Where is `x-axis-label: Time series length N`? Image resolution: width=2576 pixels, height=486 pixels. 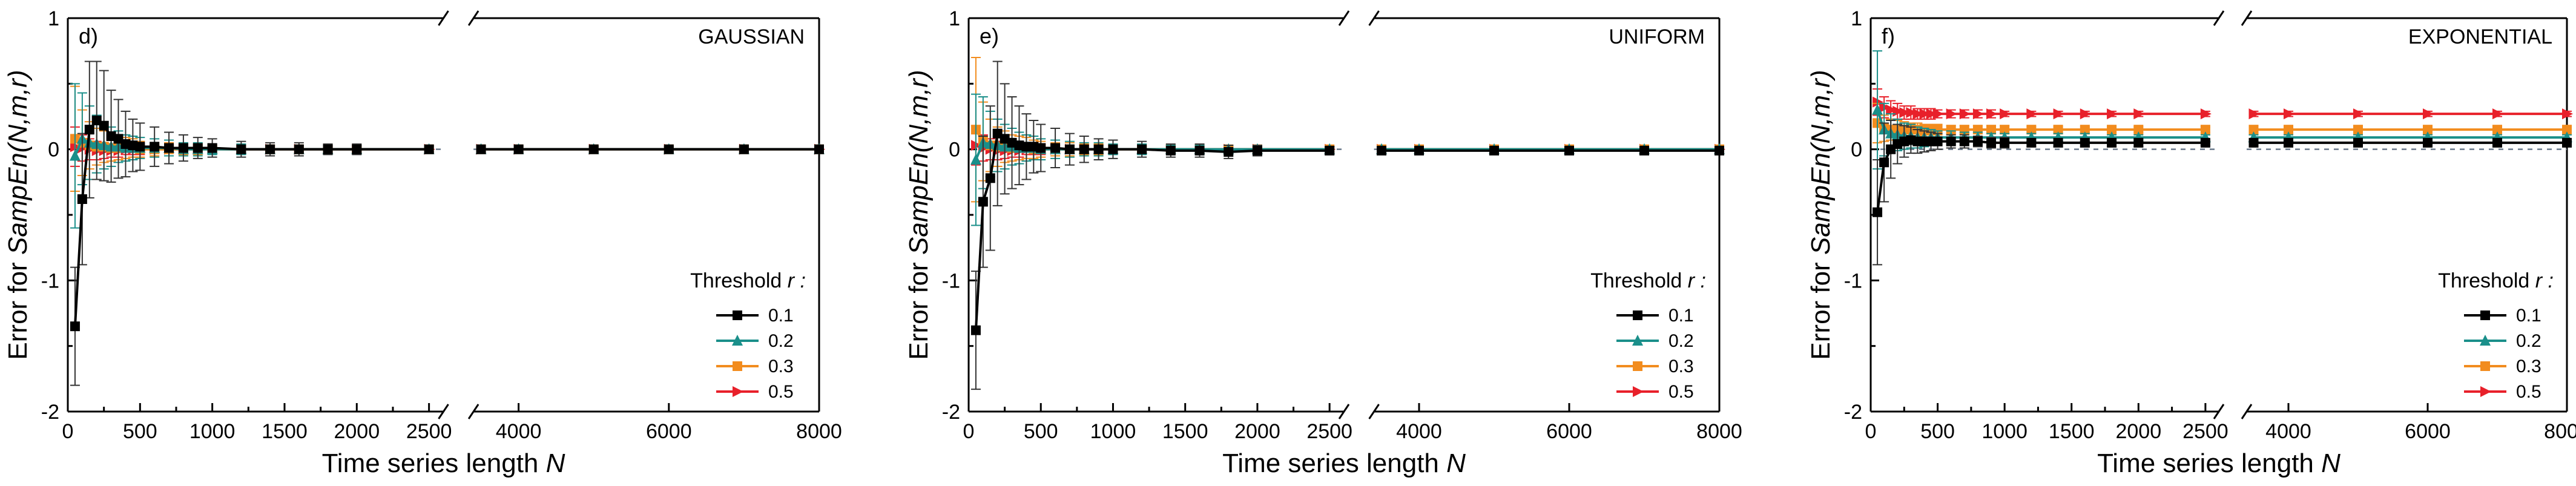 x-axis-label: Time series length N is located at coordinates (1344, 463).